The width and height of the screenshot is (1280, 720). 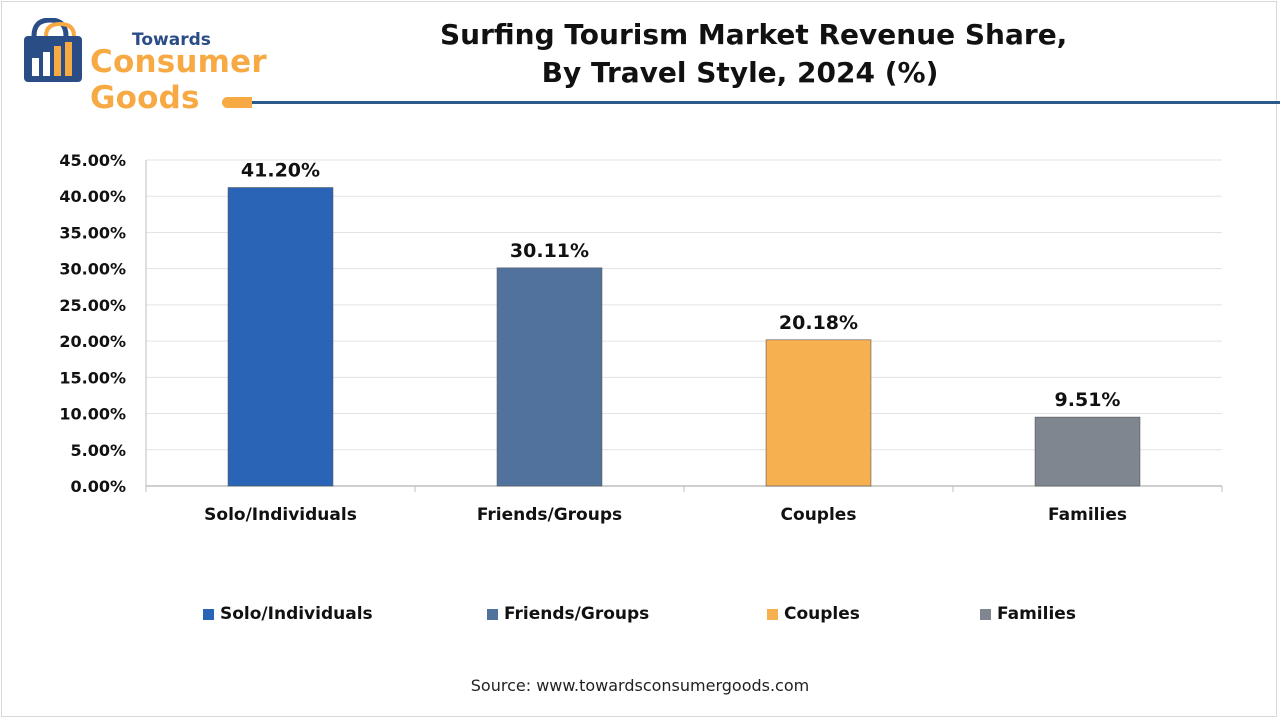 I want to click on y-tick-label: 20.00%, so click(x=92, y=341).